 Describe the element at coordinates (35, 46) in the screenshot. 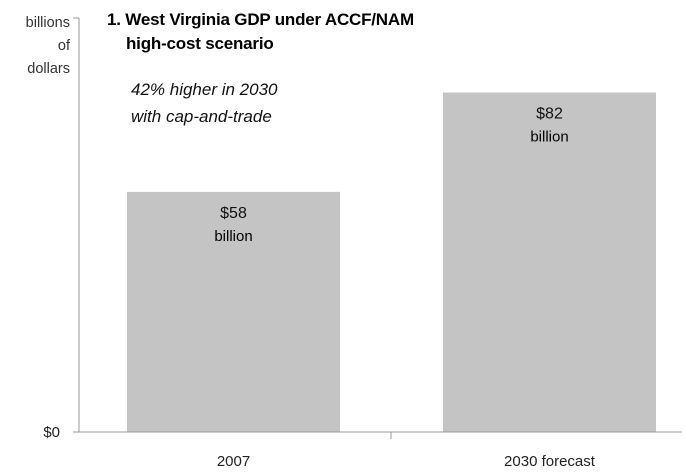

I see `y-axis-label: billions of dollars` at that location.